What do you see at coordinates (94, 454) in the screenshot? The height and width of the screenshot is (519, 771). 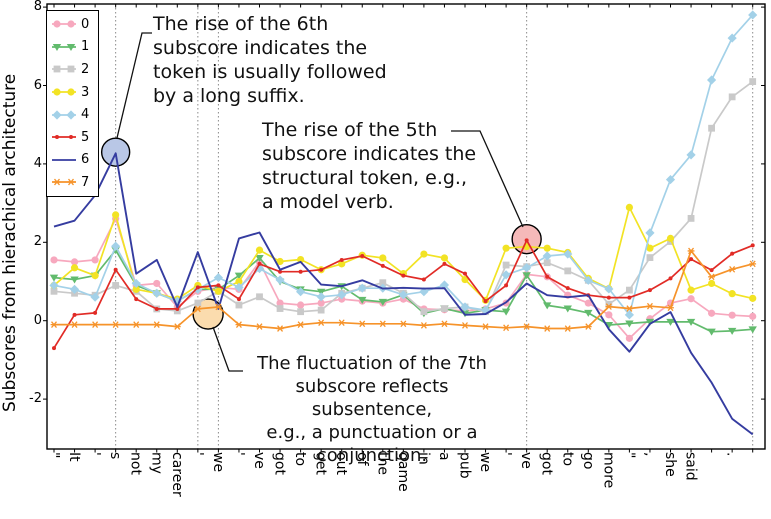 I see `x-tick-label-2: '` at bounding box center [94, 454].